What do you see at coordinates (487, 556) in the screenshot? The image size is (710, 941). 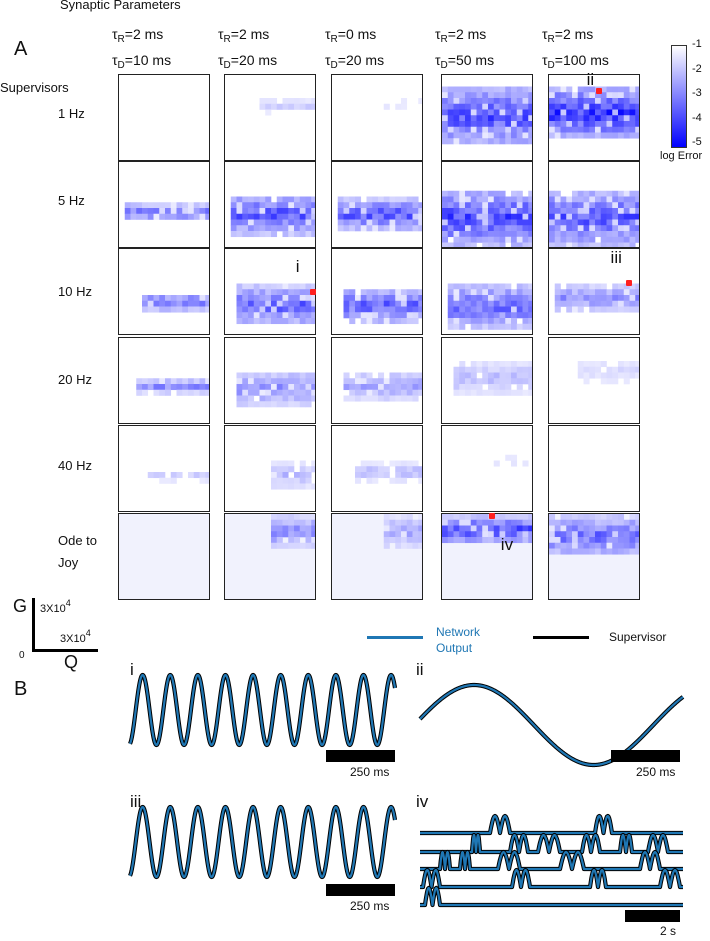 I see `heatmap-panel-r5-c3` at bounding box center [487, 556].